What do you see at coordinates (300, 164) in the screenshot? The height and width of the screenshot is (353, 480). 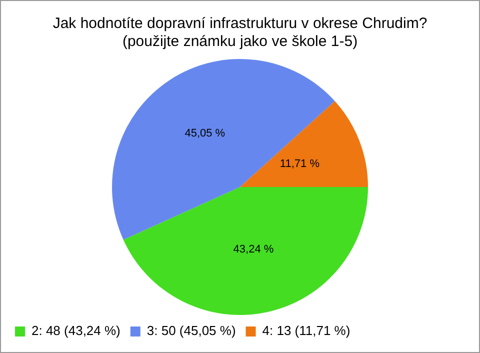 I see `data-label: 11,71 %` at bounding box center [300, 164].